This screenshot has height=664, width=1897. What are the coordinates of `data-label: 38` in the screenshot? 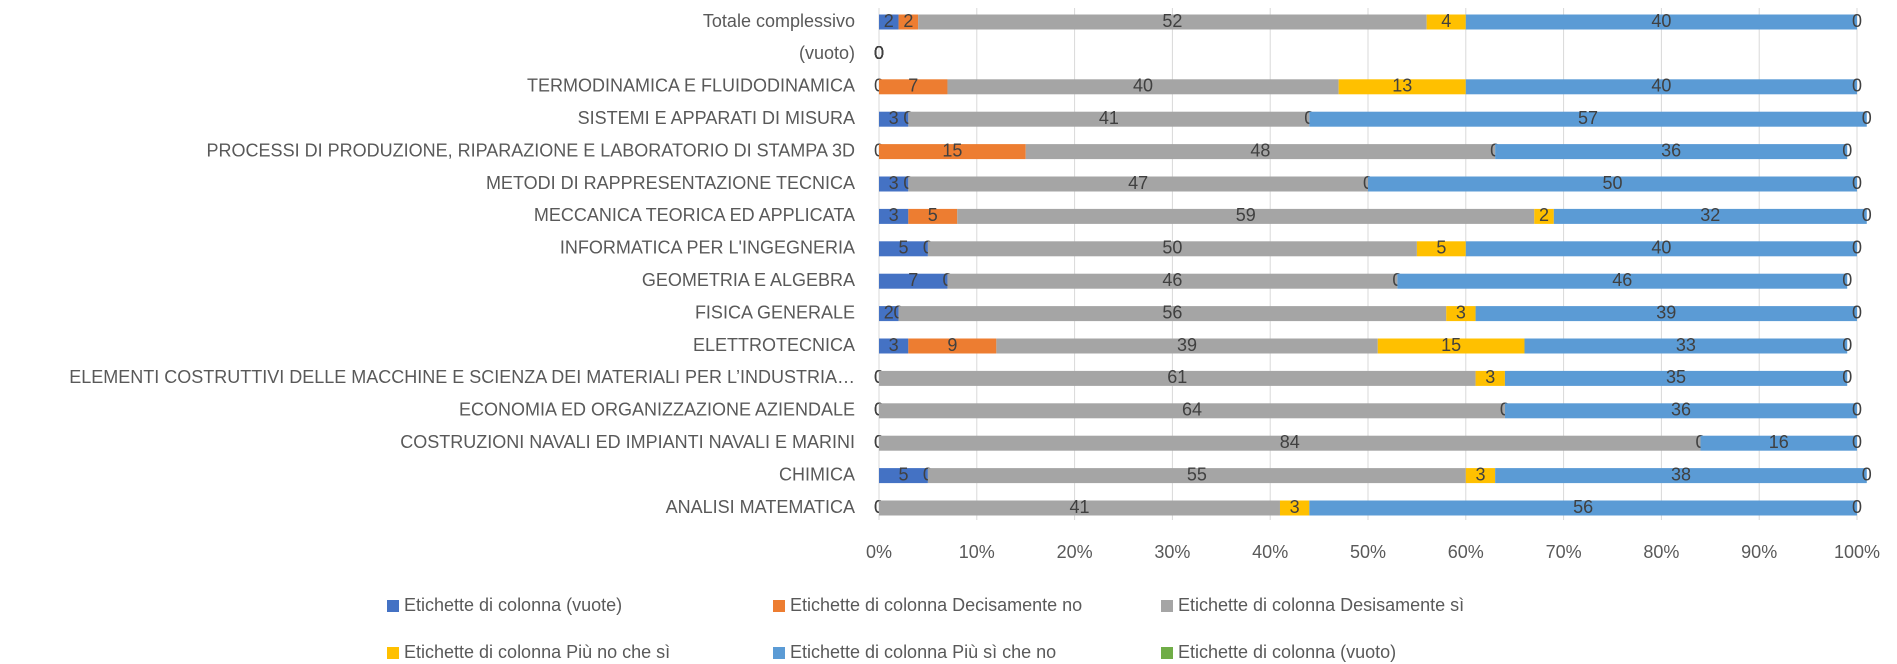 It's located at (1681, 474).